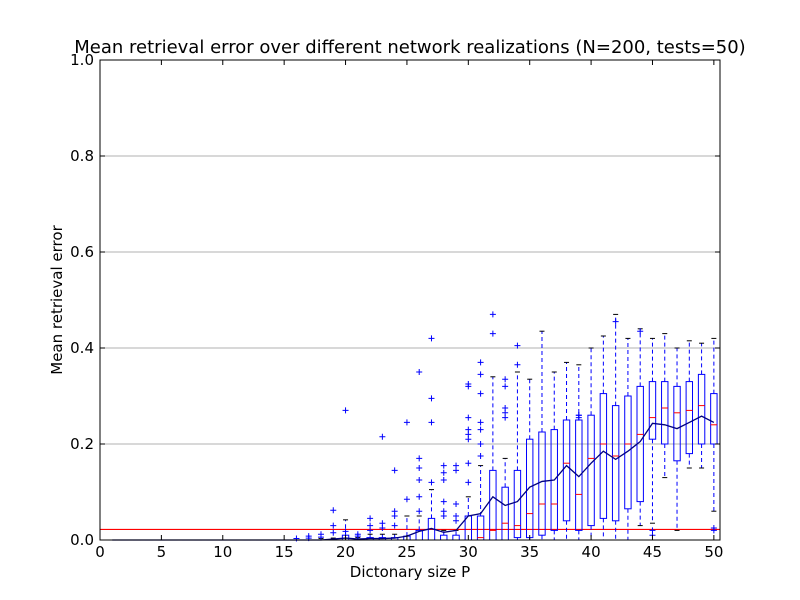 This screenshot has width=800, height=600. What do you see at coordinates (82, 252) in the screenshot?
I see `y-tick-label: 0.6` at bounding box center [82, 252].